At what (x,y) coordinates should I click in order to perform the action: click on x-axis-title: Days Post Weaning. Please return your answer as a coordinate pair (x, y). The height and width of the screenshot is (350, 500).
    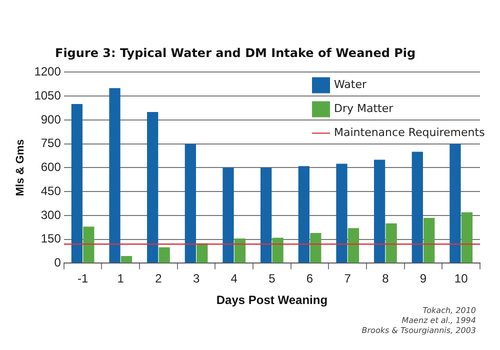
    Looking at the image, I should click on (272, 300).